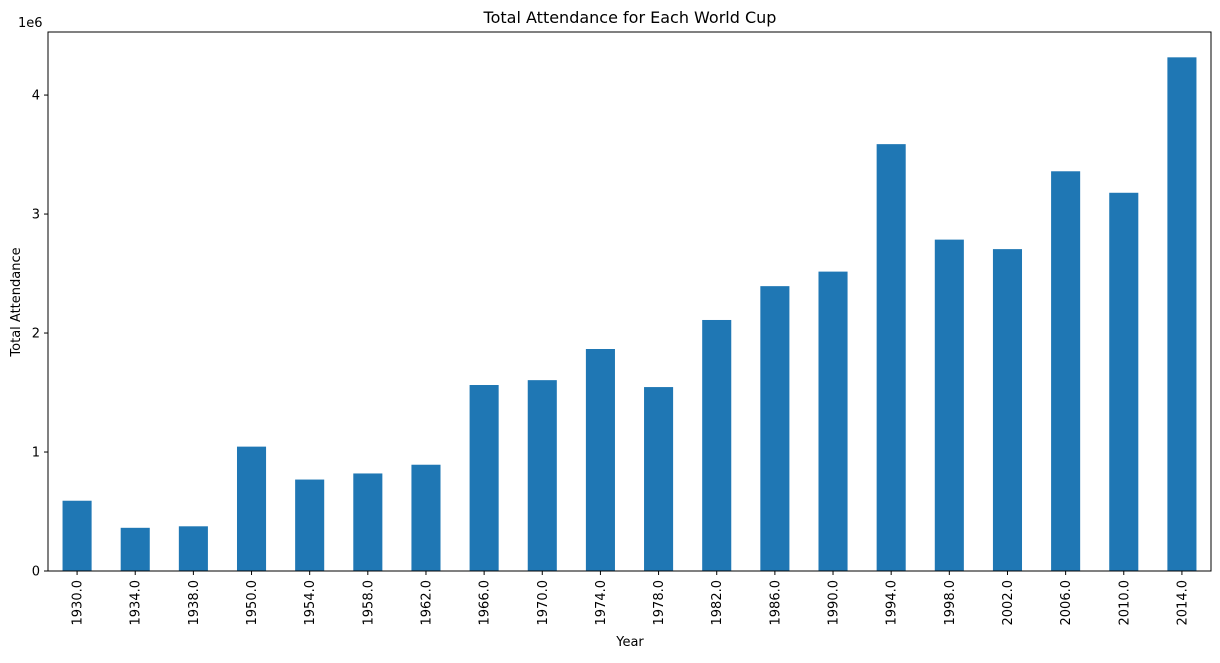  I want to click on x-tick-label: 1974.0, so click(601, 603).